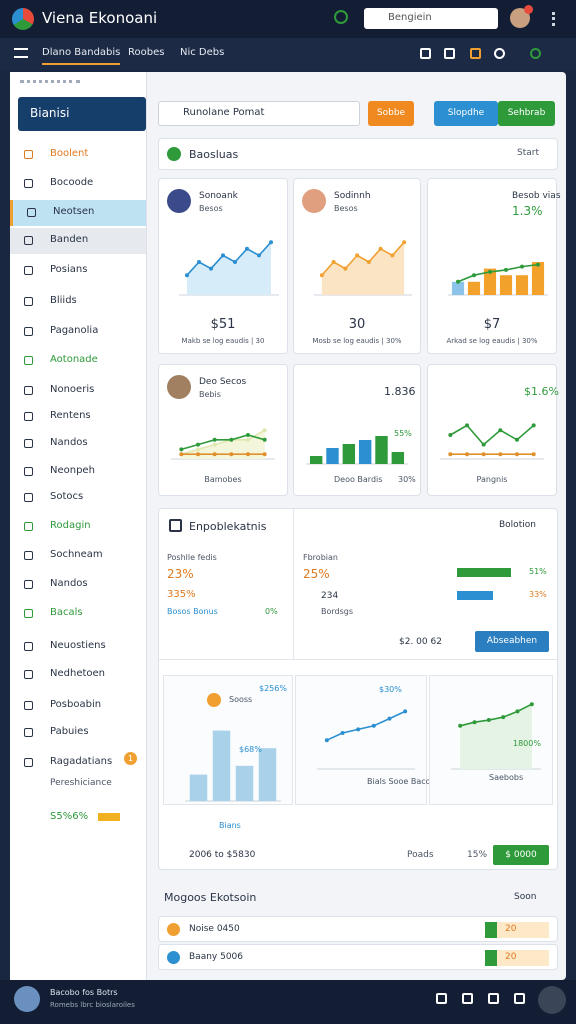  Describe the element at coordinates (69, 269) in the screenshot. I see `sidebar-label: Posians` at that location.